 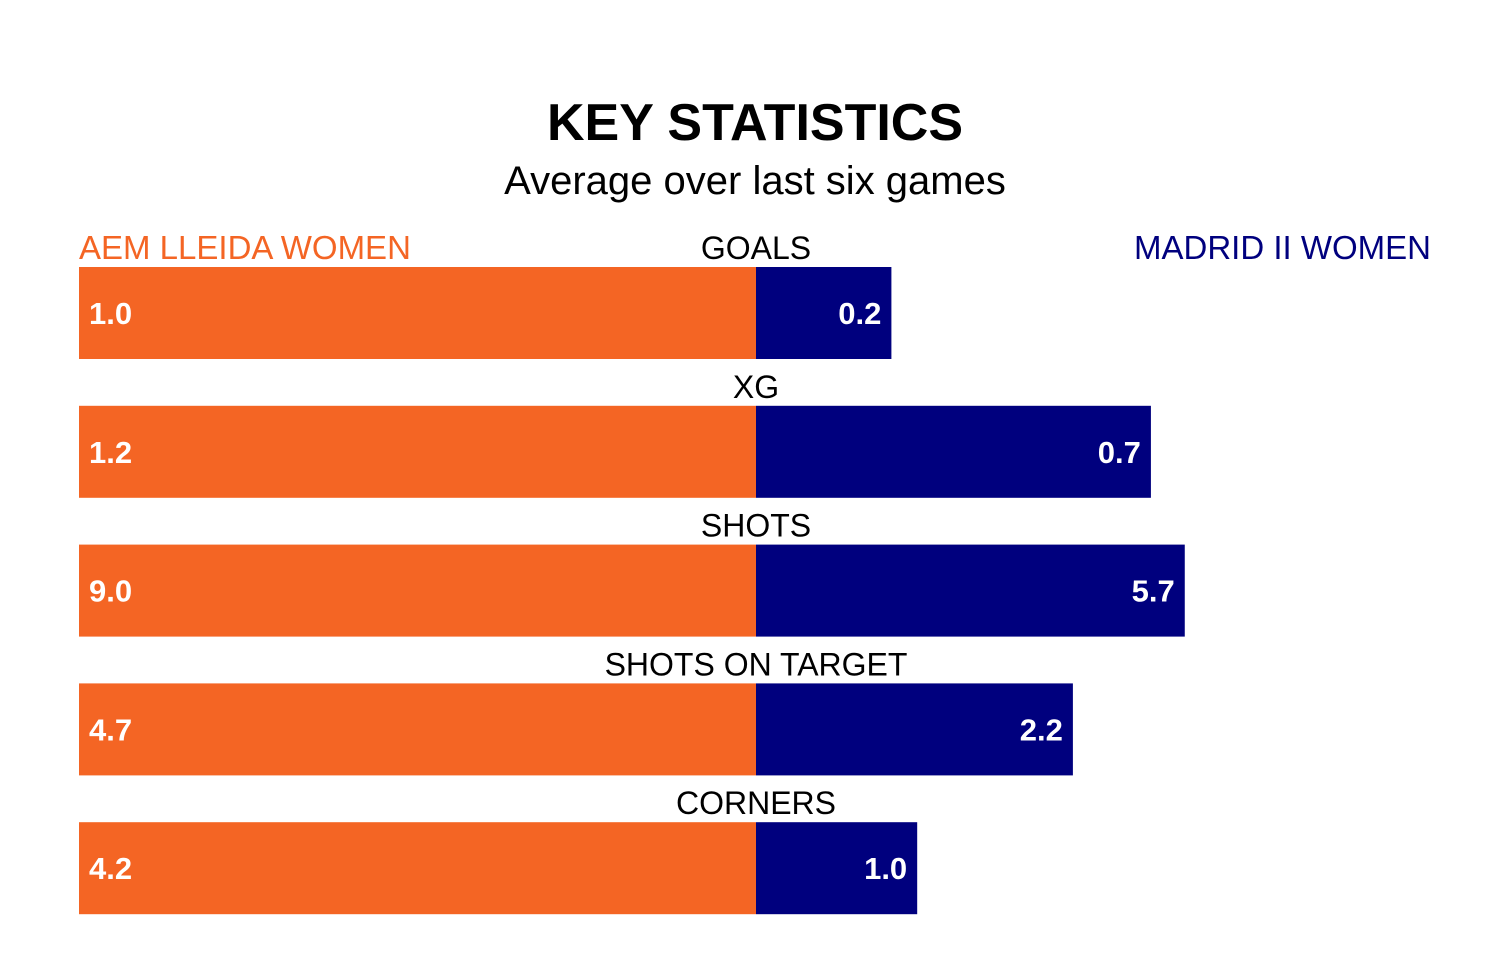 I want to click on chart-subtitle: Average over last six games, so click(x=755, y=181).